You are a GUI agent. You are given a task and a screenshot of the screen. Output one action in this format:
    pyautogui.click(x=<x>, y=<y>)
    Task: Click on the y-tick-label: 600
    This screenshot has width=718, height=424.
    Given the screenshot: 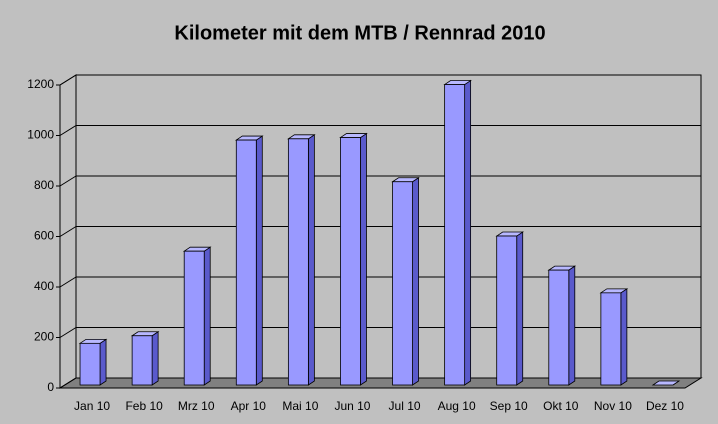 What is the action you would take?
    pyautogui.click(x=44, y=236)
    